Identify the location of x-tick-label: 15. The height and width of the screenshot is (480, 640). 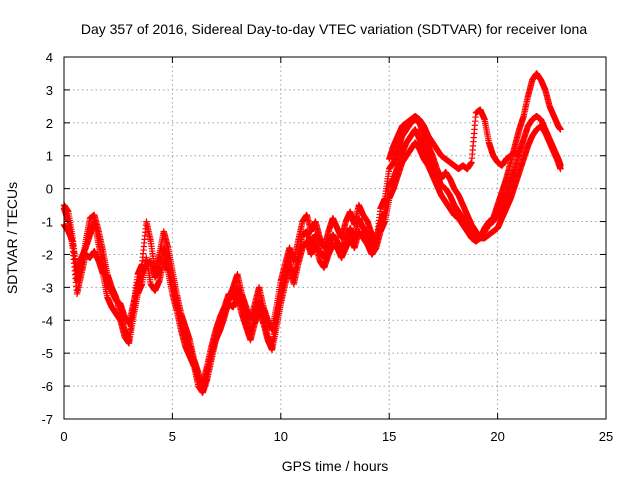
(389, 436).